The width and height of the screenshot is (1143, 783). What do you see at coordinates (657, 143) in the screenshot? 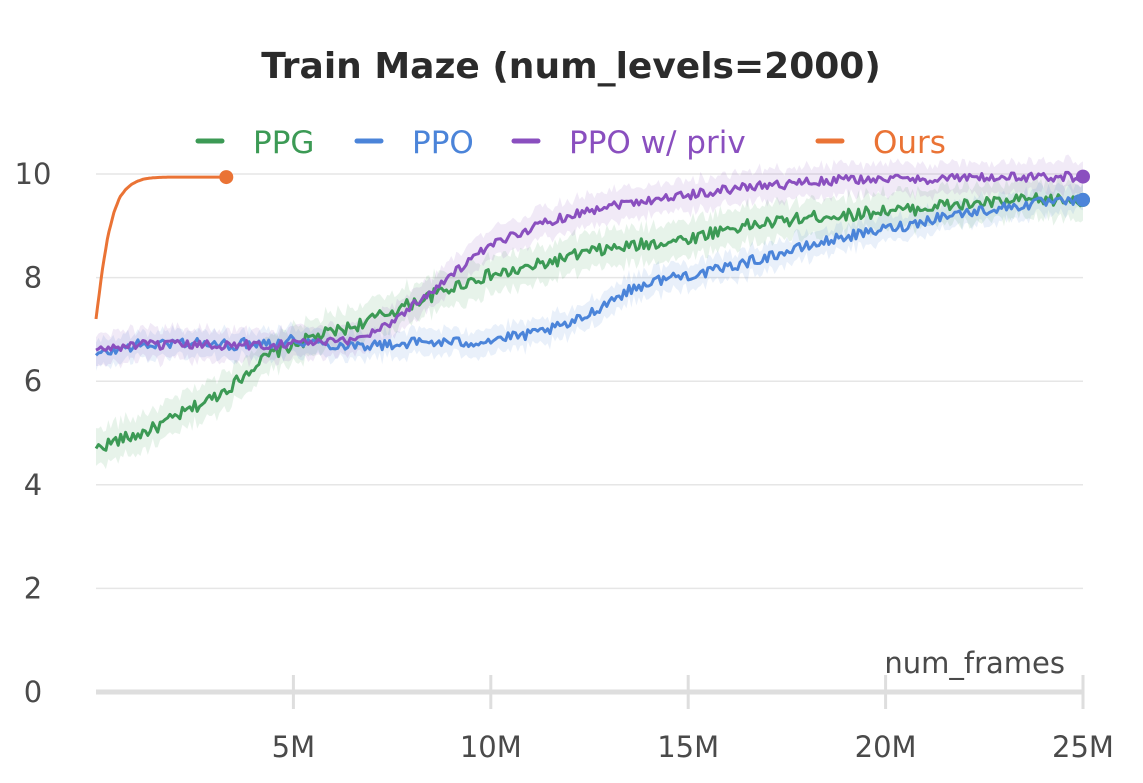
I see `legend-label-ppo-w-priv: PPO w/ priv` at bounding box center [657, 143].